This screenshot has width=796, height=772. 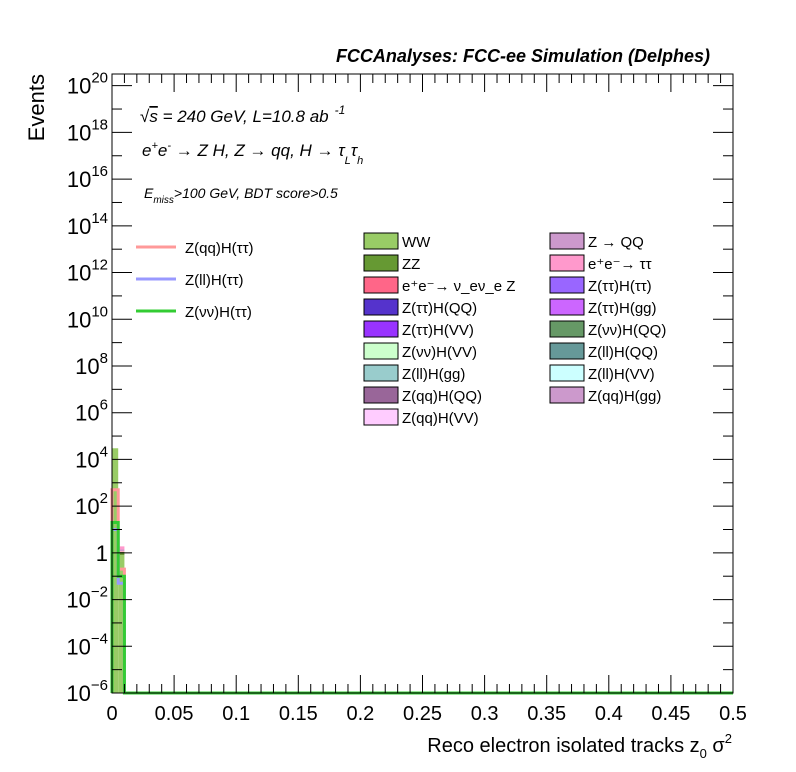 What do you see at coordinates (256, 193) in the screenshot?
I see `cuts-text: >100 GeV, BDT score>0.5` at bounding box center [256, 193].